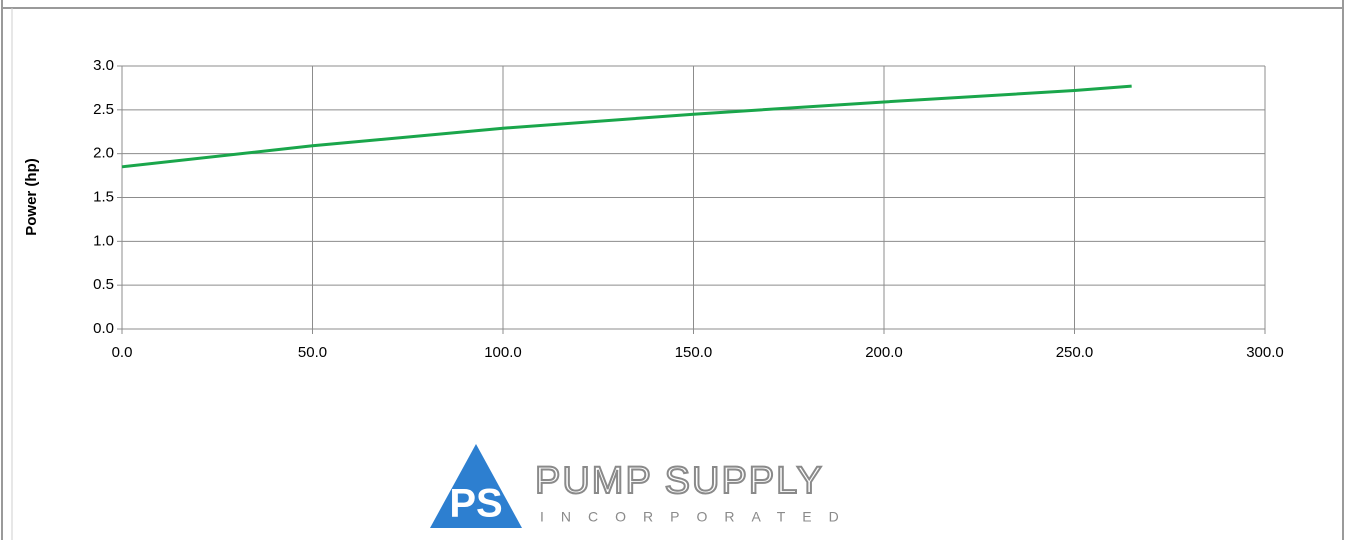 The width and height of the screenshot is (1353, 540). Describe the element at coordinates (1265, 352) in the screenshot. I see `x-tick-label: 300.0` at that location.